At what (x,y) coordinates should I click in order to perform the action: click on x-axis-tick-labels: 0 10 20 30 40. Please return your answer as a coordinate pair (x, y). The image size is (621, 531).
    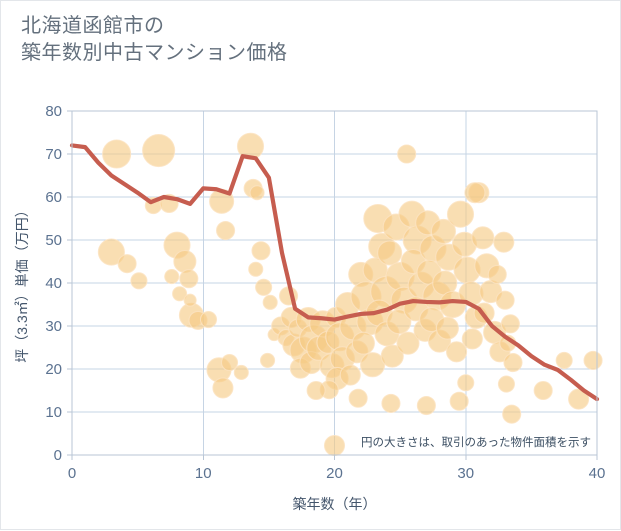
    Looking at the image, I should click on (337, 473).